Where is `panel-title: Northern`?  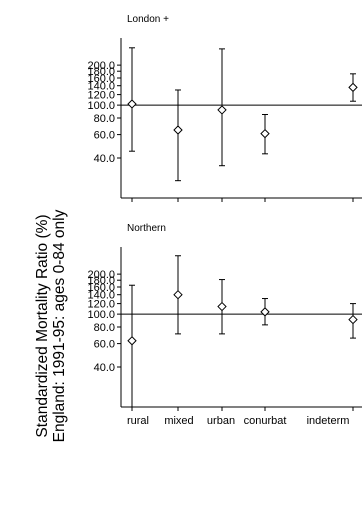
panel-title: Northern is located at coordinates (146, 228).